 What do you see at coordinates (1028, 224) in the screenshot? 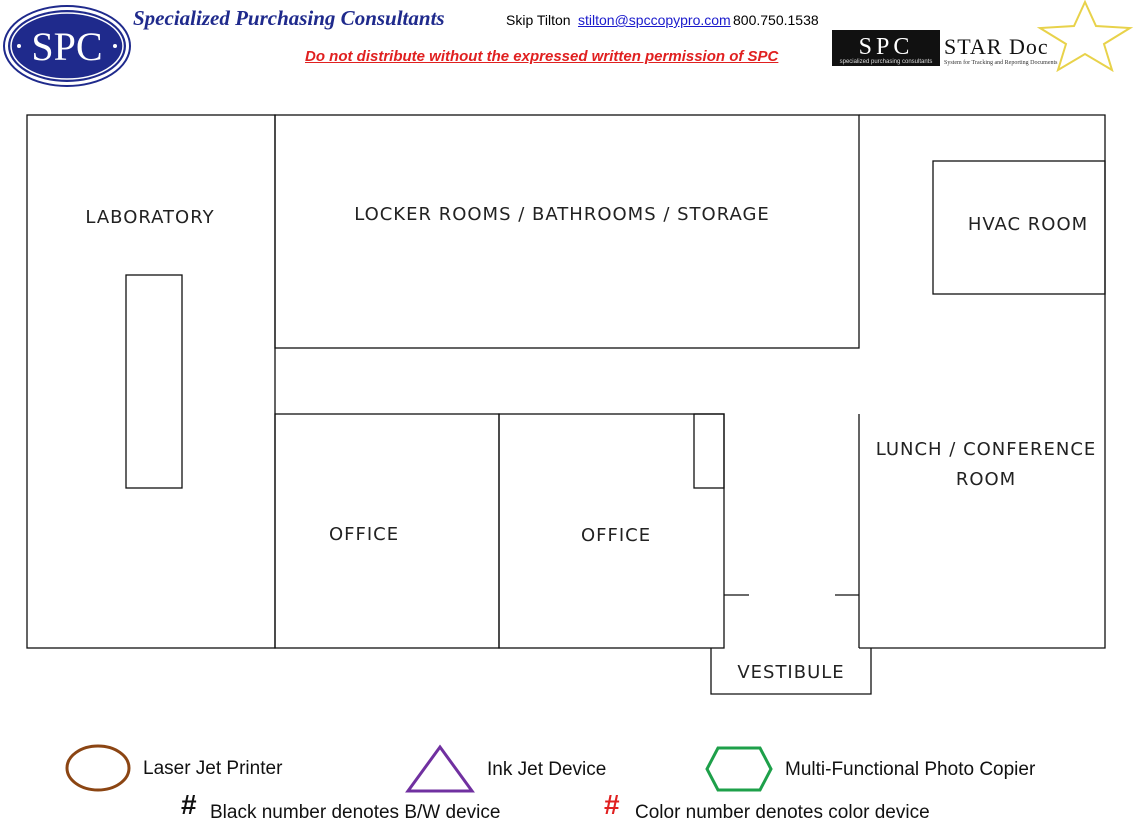
I see `hvac-room-label: HVAC ROOM` at bounding box center [1028, 224].